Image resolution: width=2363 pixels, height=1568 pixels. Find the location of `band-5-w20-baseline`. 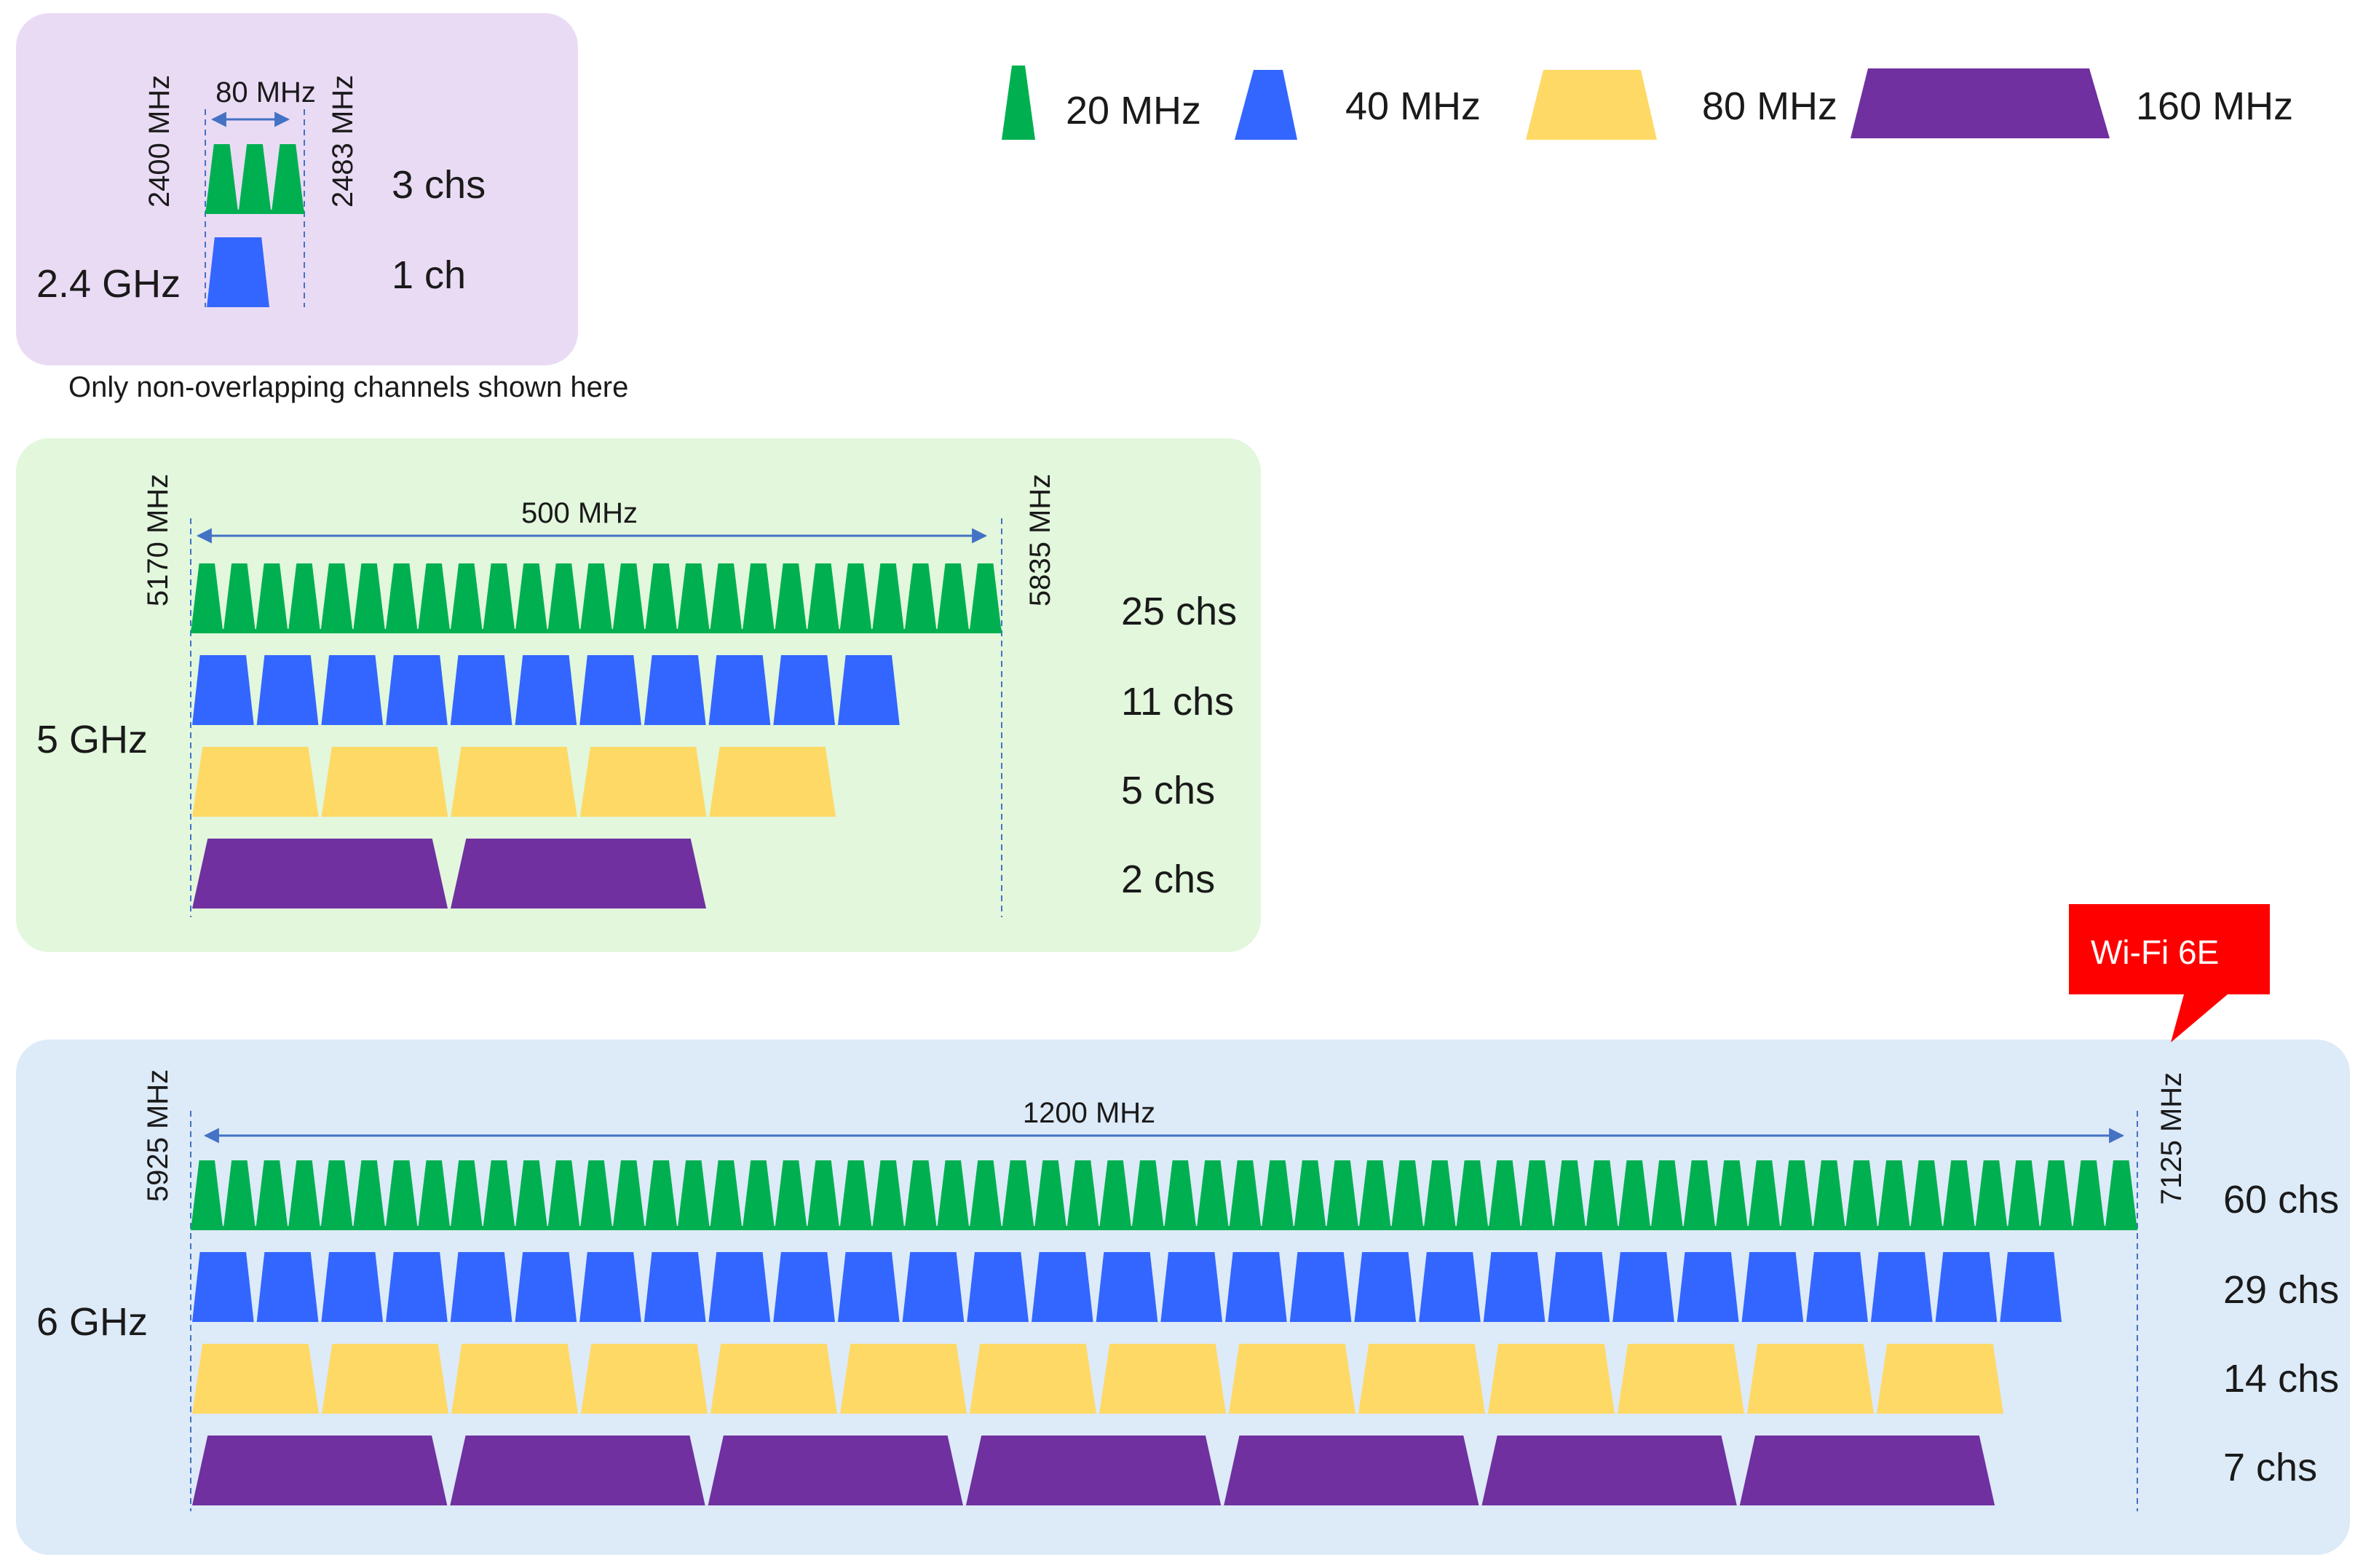

band-5-w20-baseline is located at coordinates (596, 631).